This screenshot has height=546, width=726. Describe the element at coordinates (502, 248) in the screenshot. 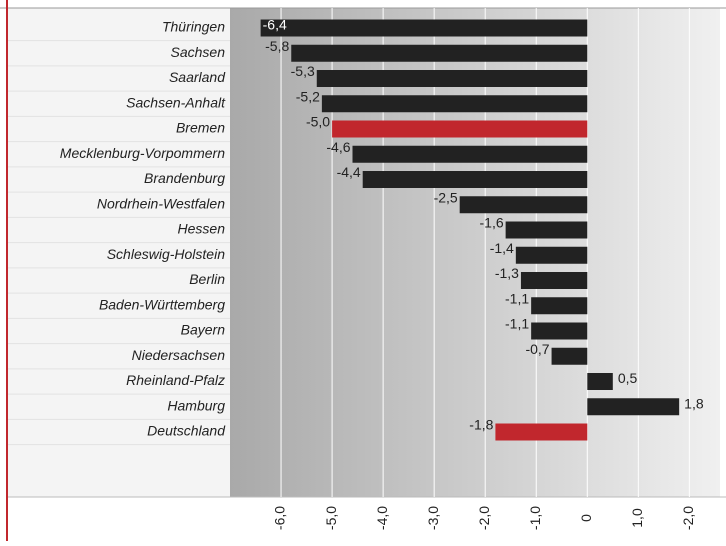

I see `value-label: -1,4` at that location.